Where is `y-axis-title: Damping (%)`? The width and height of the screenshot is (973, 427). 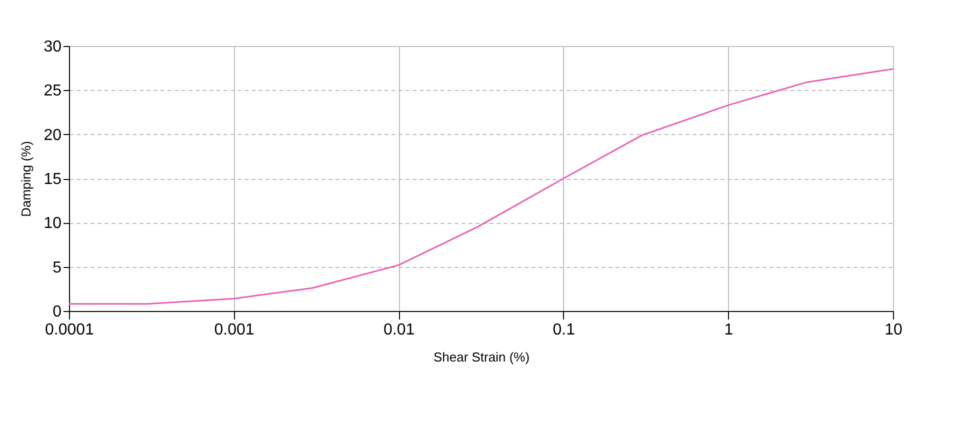
y-axis-title: Damping (%) is located at coordinates (26, 179).